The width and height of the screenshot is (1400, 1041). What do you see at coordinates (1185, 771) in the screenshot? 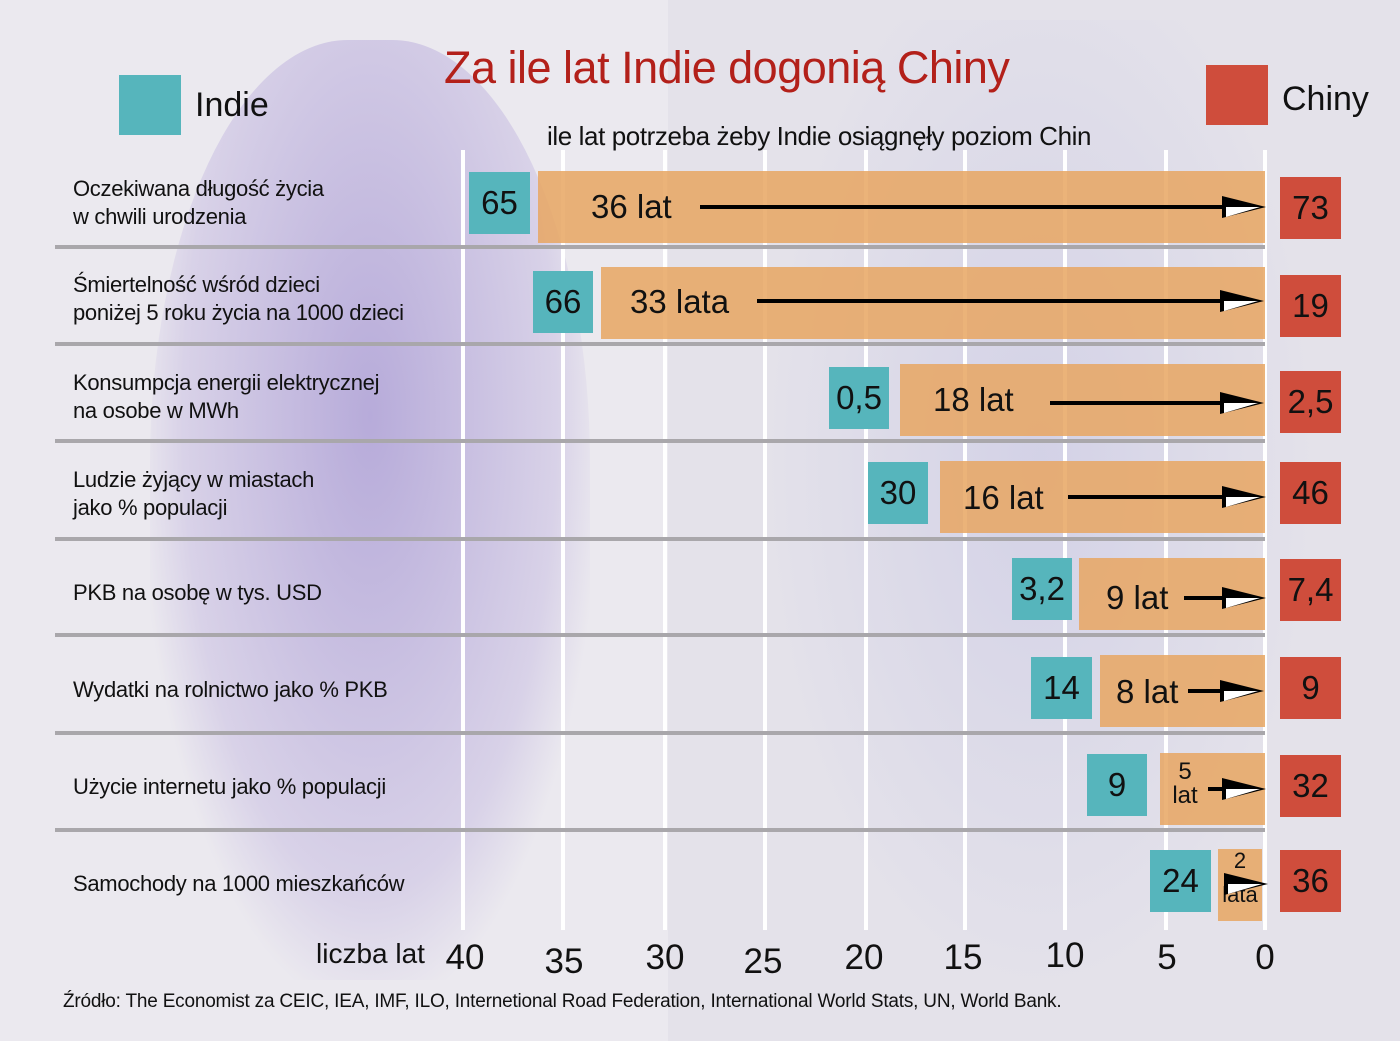
I see `gap-years-number: 5` at bounding box center [1185, 771].